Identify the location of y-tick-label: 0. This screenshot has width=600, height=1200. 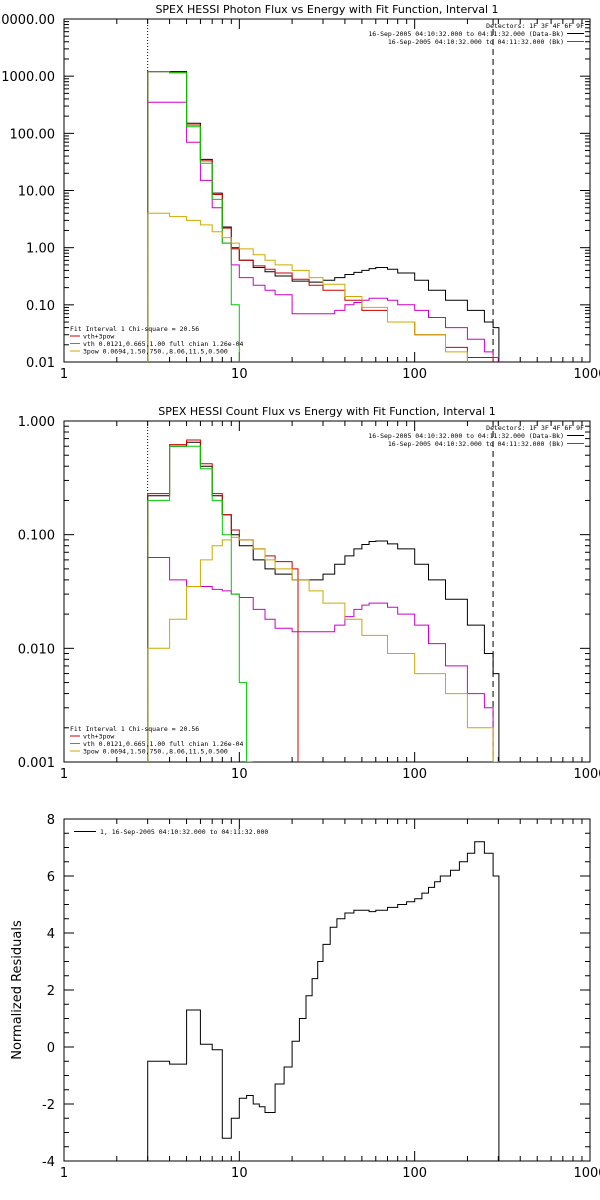
(51, 1048).